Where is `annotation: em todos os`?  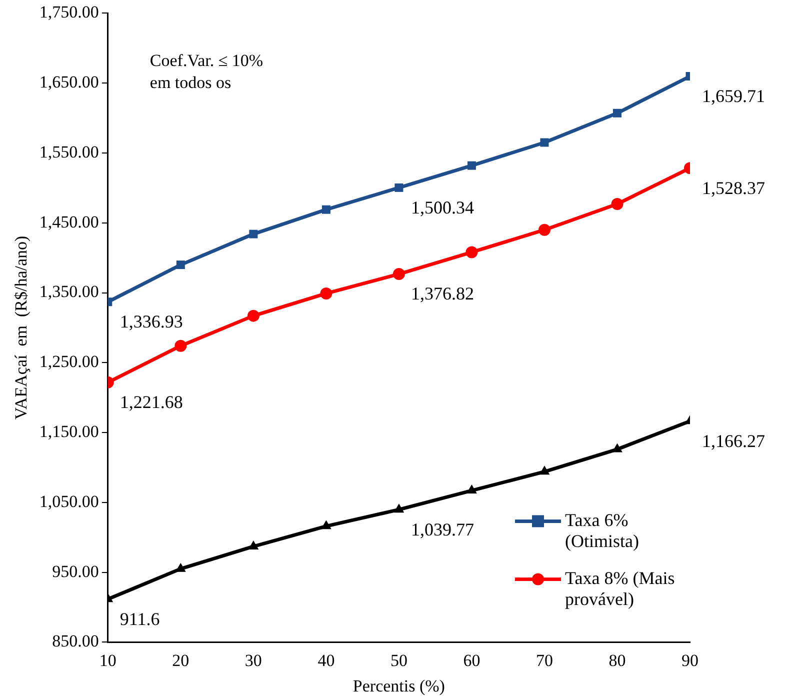 annotation: em todos os is located at coordinates (191, 82).